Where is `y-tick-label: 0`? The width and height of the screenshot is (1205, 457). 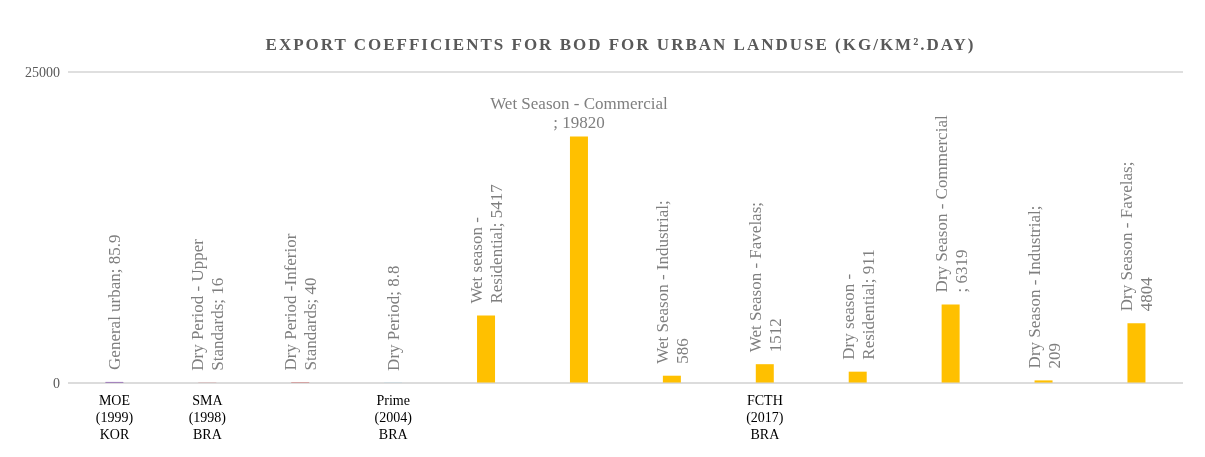 y-tick-label: 0 is located at coordinates (56, 383).